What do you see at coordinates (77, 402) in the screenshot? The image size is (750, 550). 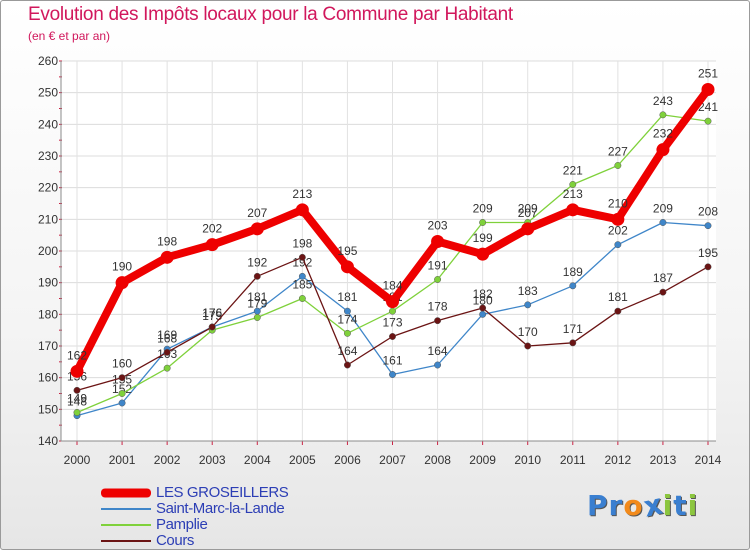 I see `data-label-saint-marc-la-lande: 148` at bounding box center [77, 402].